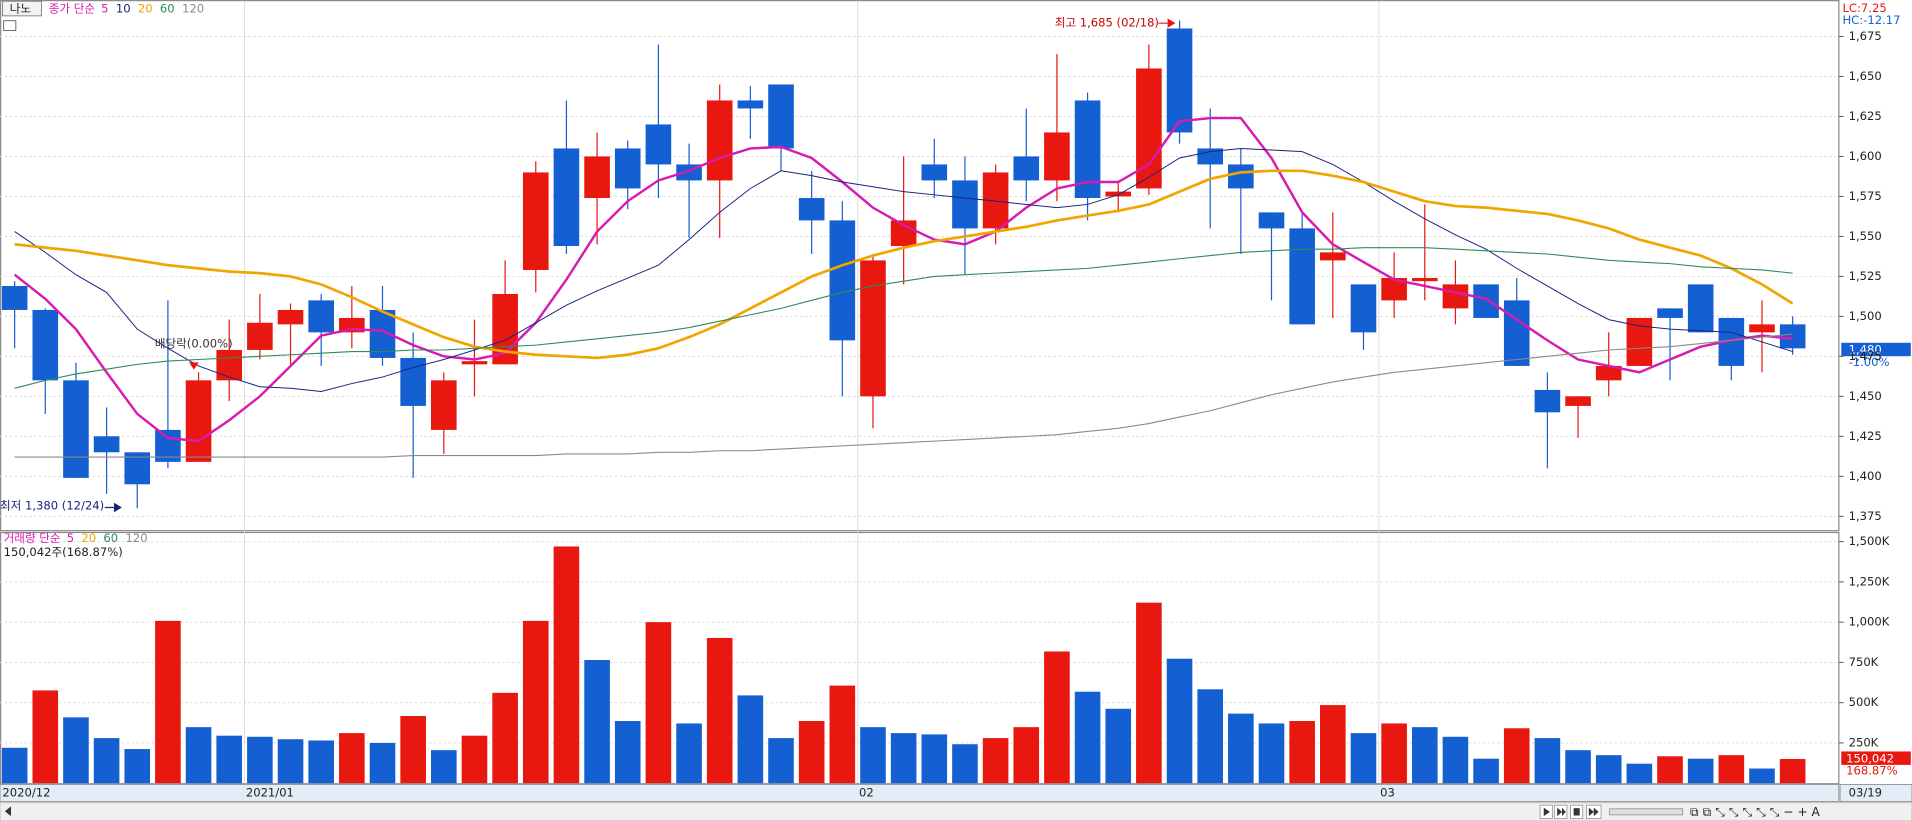  Describe the element at coordinates (903, 395) in the screenshot. I see `moving-average` at that location.